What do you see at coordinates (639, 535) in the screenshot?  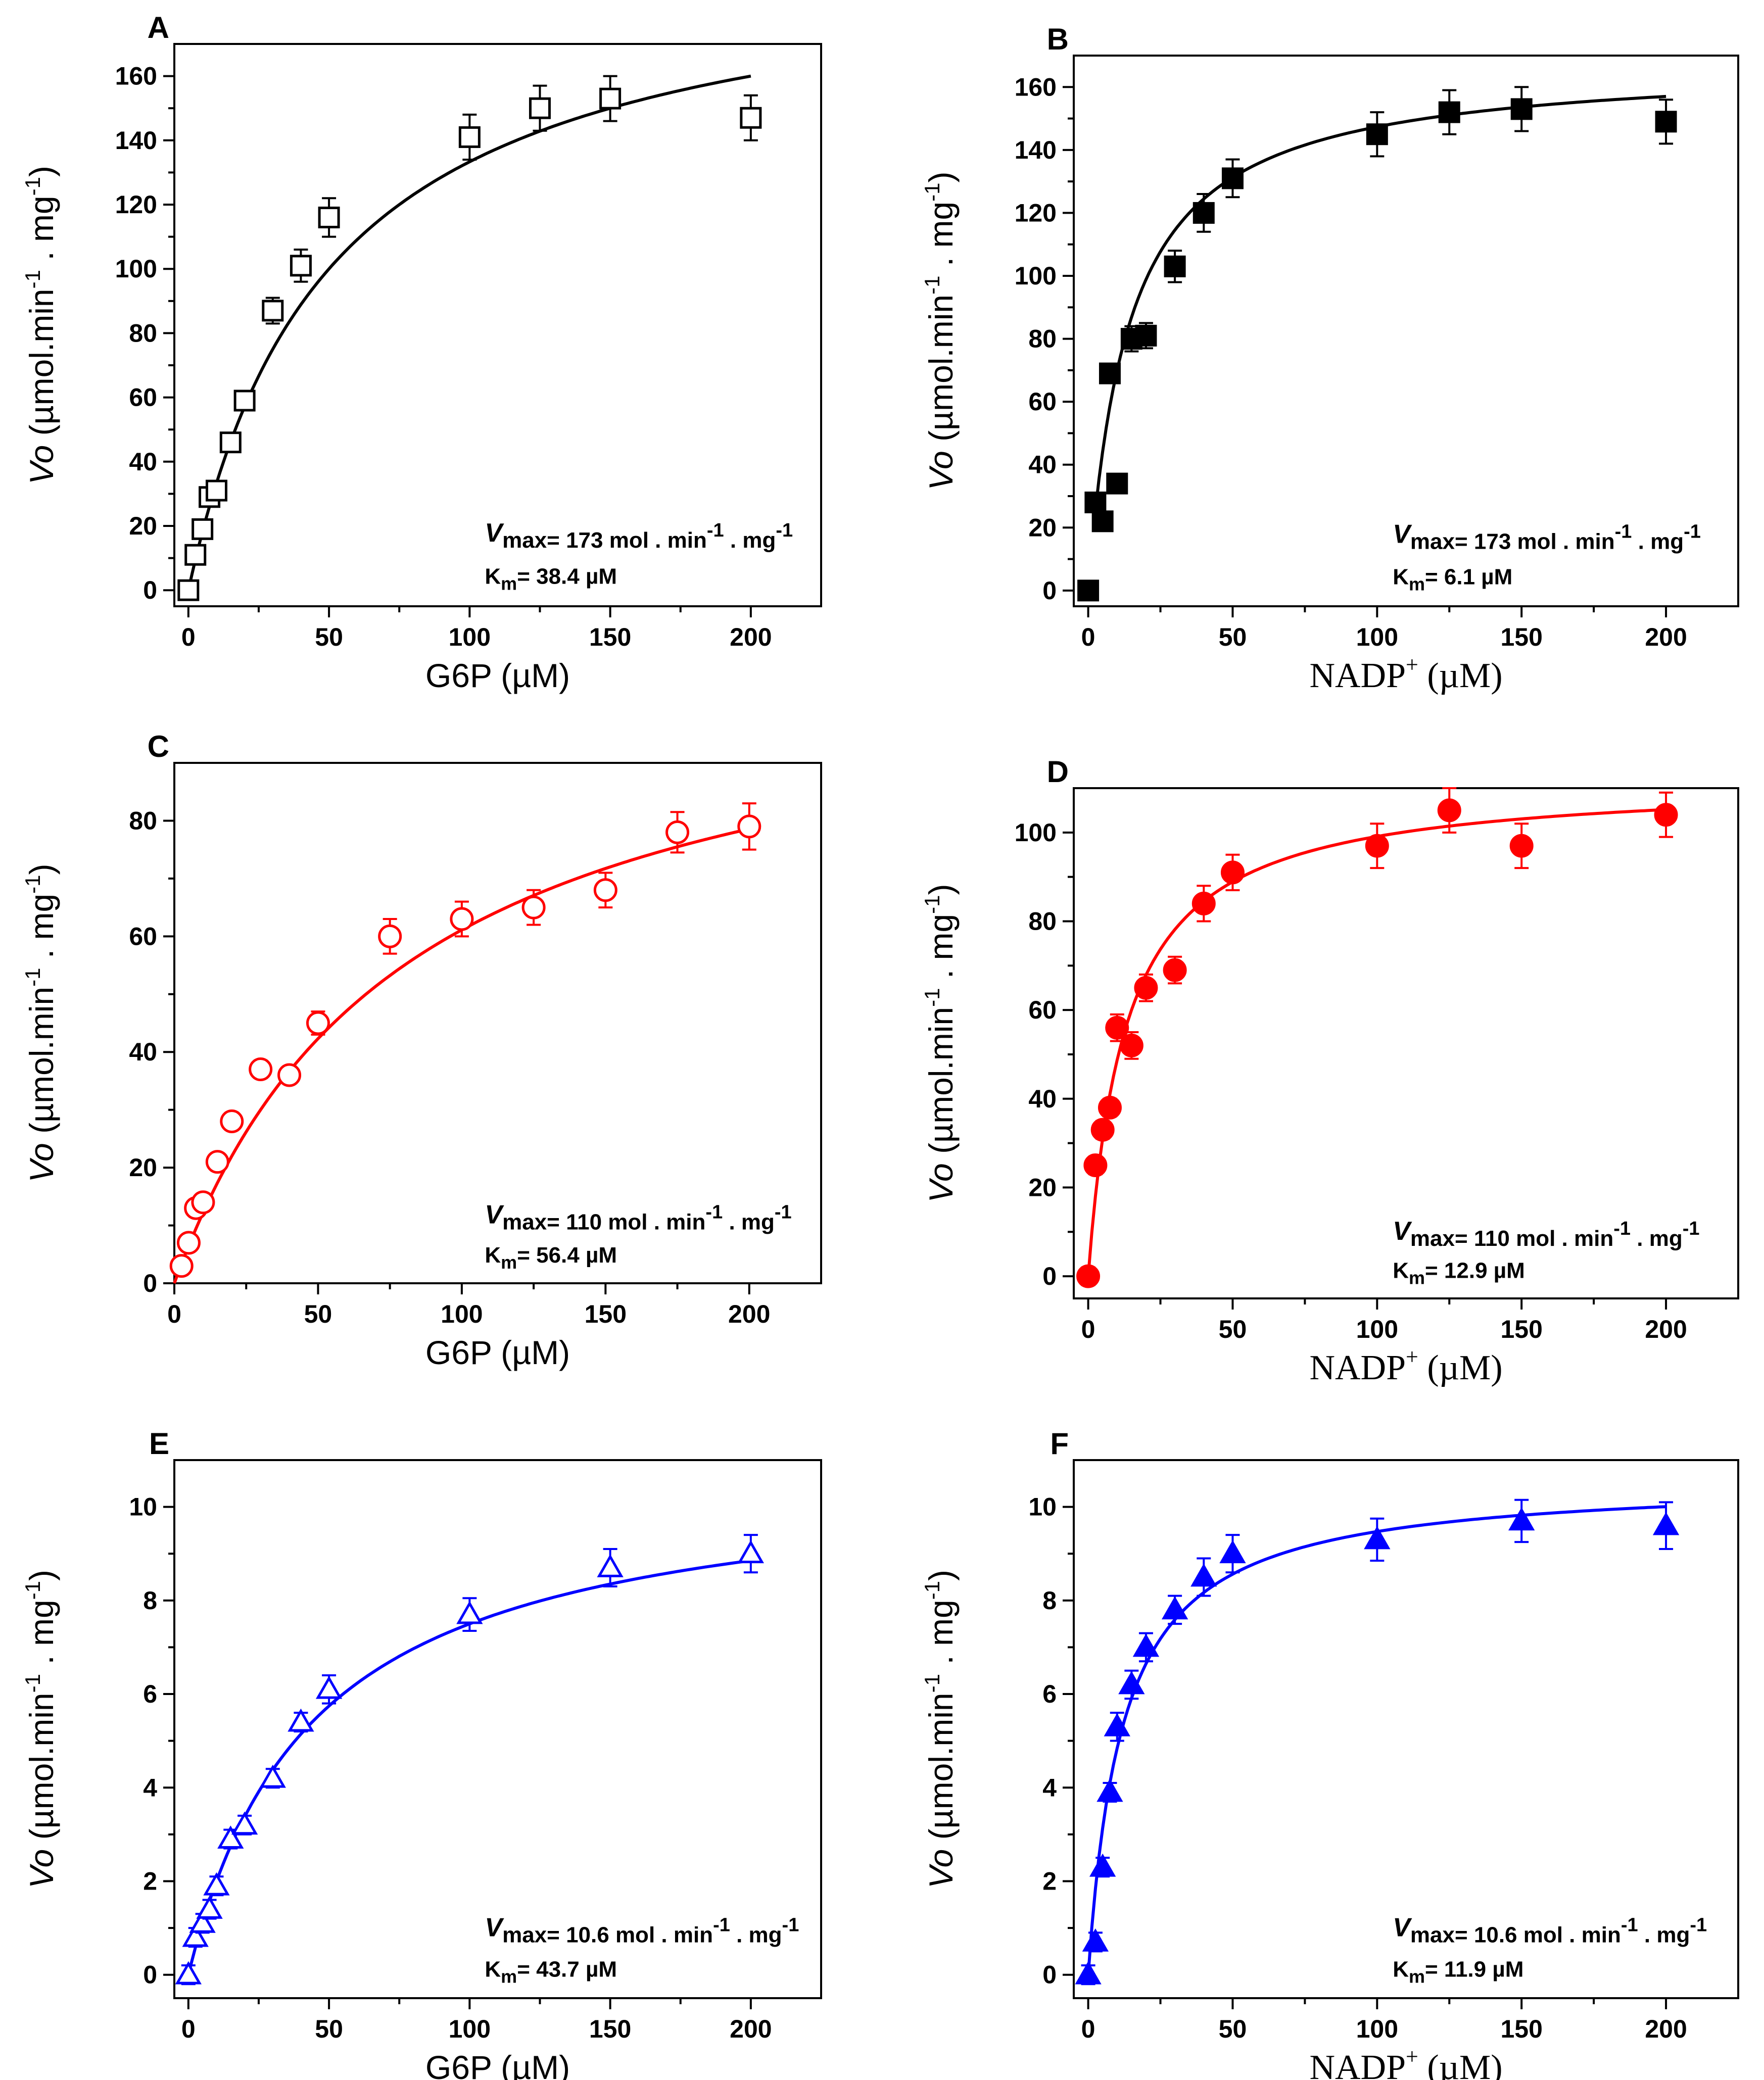 I see `vmax-annotation: Vmax= 173 mol . min-1​ . mg-1​` at bounding box center [639, 535].